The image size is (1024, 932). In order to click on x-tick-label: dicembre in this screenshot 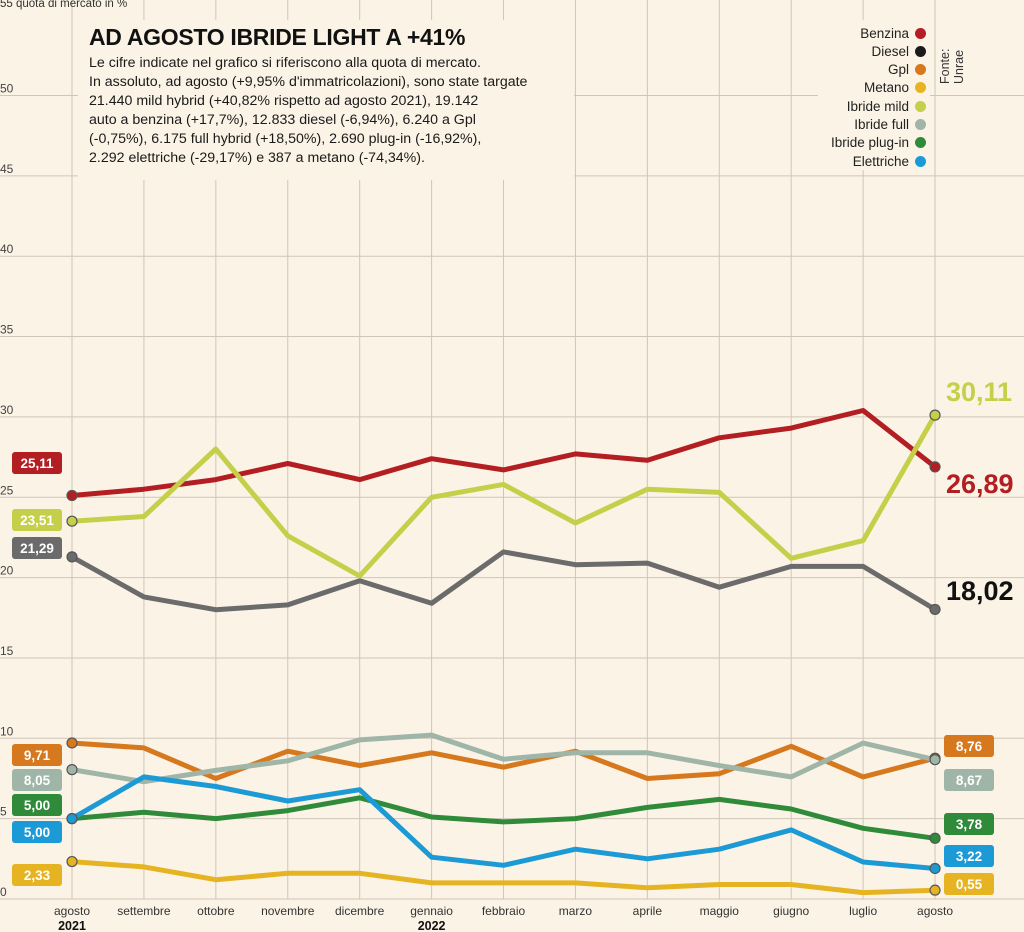, I will do `click(360, 911)`.